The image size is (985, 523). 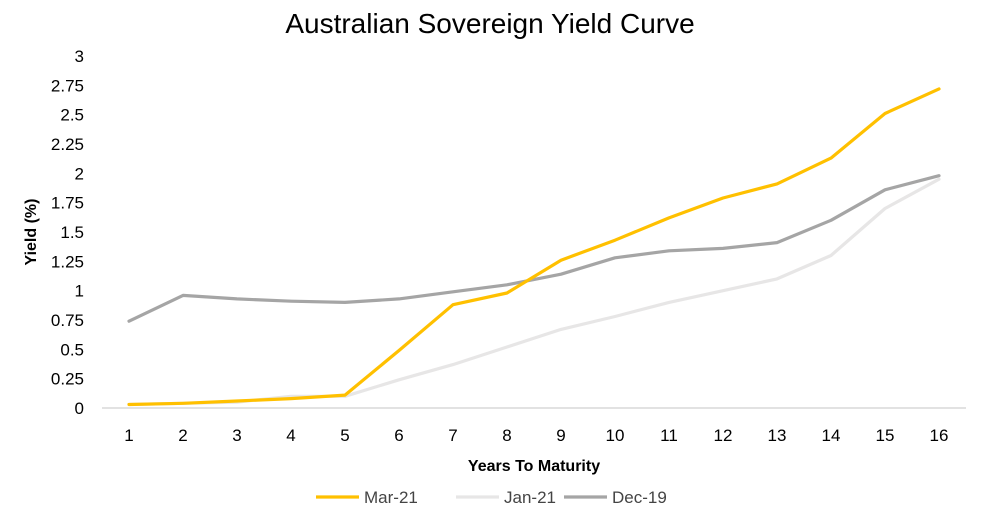 What do you see at coordinates (79, 173) in the screenshot?
I see `y-tick-label: 2` at bounding box center [79, 173].